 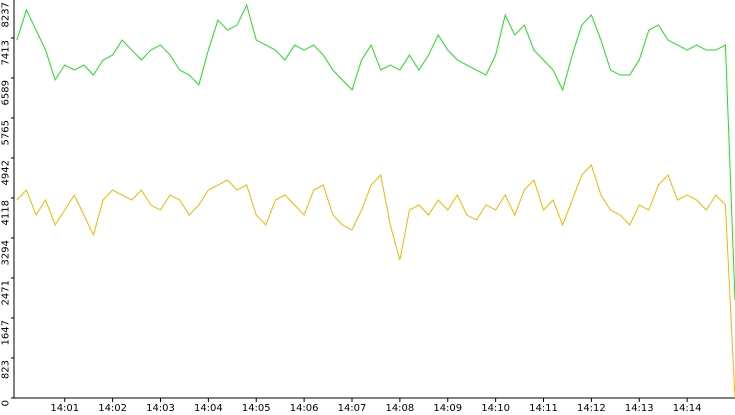 What do you see at coordinates (639, 408) in the screenshot?
I see `x-tick-label: 14:13` at bounding box center [639, 408].